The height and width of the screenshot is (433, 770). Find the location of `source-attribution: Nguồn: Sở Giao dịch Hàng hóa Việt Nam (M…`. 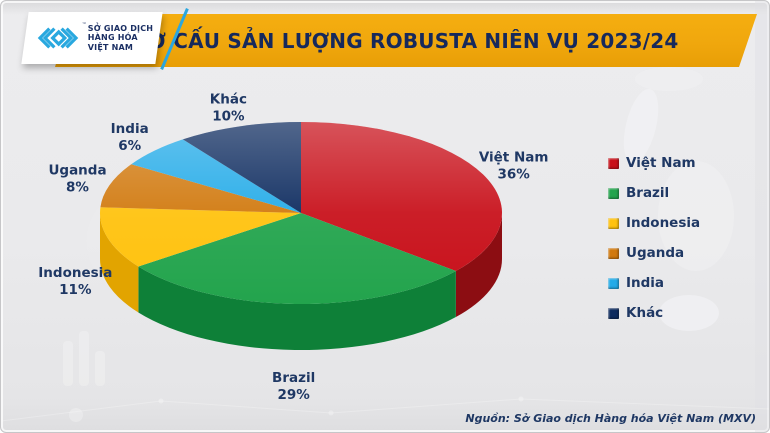

source-attribution: Nguồn: Sở Giao dịch Hàng hóa Việt Nam (M… is located at coordinates (610, 418).